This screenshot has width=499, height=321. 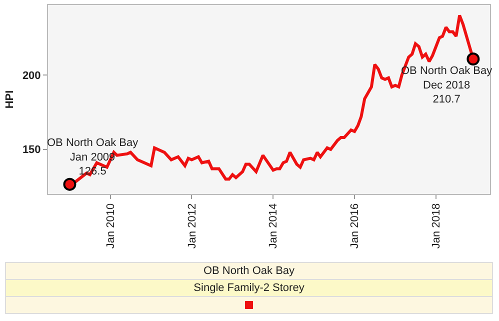 I want to click on text: Single Family-2 Storey, so click(x=249, y=288).